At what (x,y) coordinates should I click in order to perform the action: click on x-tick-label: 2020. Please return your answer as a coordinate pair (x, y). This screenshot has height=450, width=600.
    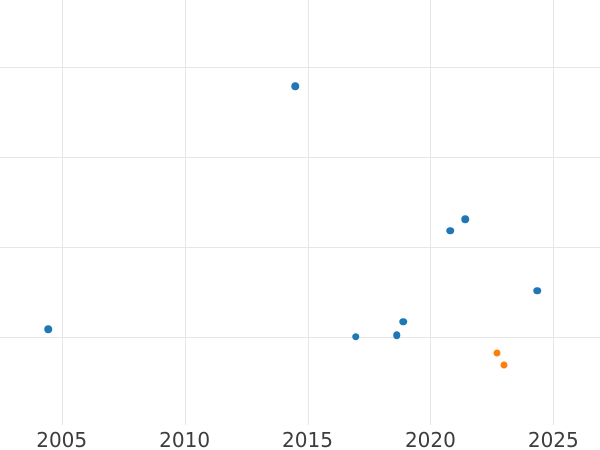
    Looking at the image, I should click on (430, 439).